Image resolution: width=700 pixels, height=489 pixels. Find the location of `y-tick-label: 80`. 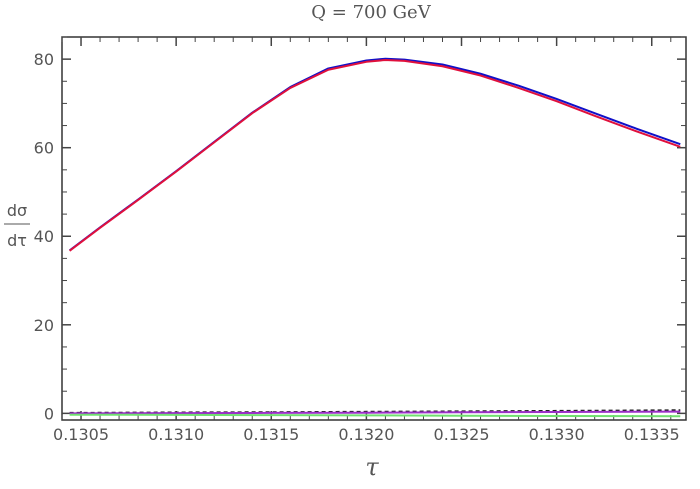

y-tick-label: 80 is located at coordinates (44, 59).